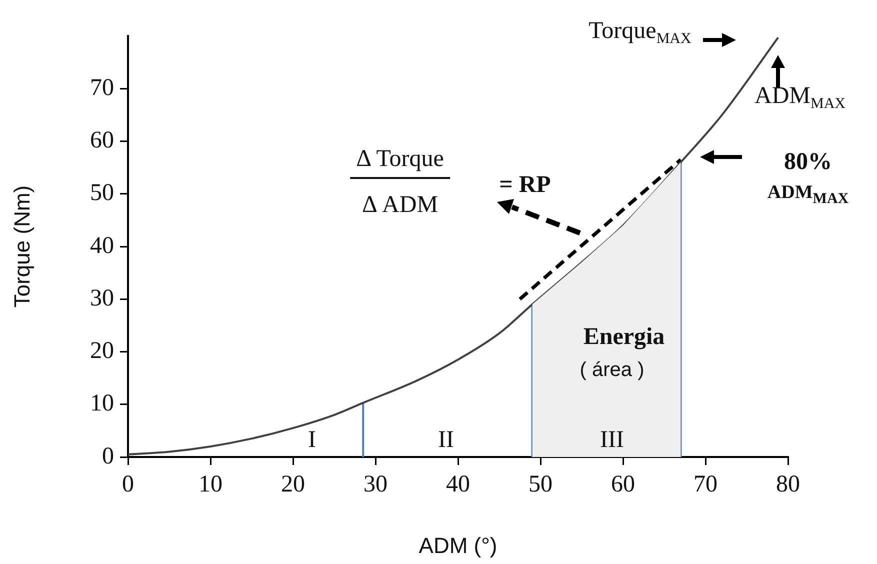 This screenshot has height=564, width=877. Describe the element at coordinates (458, 485) in the screenshot. I see `x-tick-label: 40` at that location.